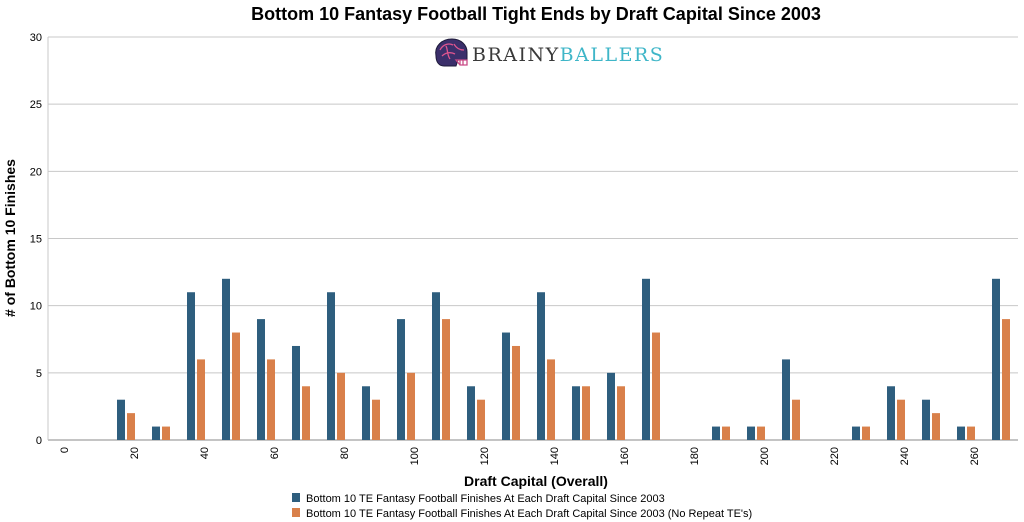 The image size is (1024, 522). Describe the element at coordinates (39, 441) in the screenshot. I see `y-tick-label: 0` at that location.